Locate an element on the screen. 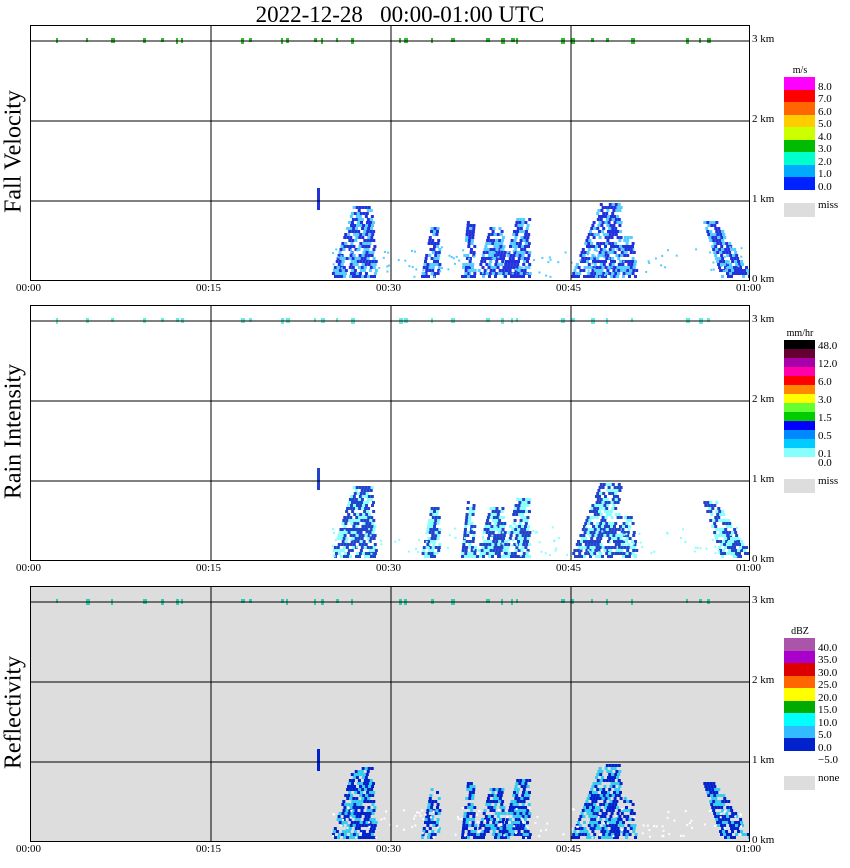 This screenshot has width=850, height=868. echo-column-mark is located at coordinates (318, 479).